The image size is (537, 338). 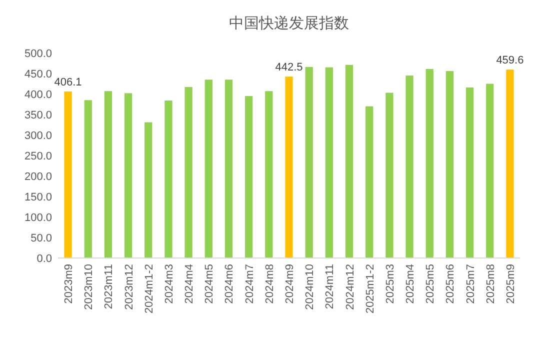 What do you see at coordinates (289, 68) in the screenshot?
I see `data-label: 442.5` at bounding box center [289, 68].